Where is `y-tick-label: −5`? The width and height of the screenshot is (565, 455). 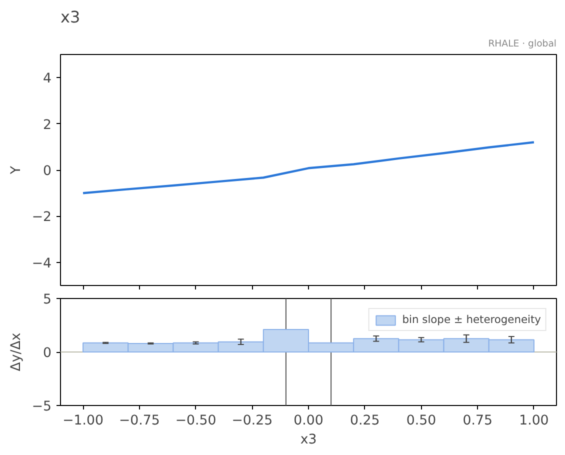
y-tick-label: −5 is located at coordinates (42, 407).